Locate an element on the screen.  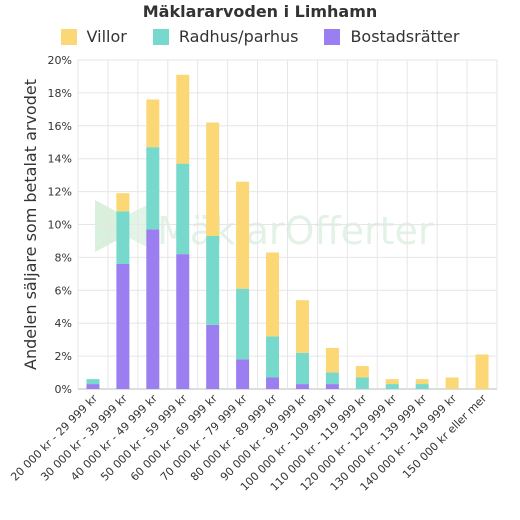
legend-swatch-villor is located at coordinates (68, 36).